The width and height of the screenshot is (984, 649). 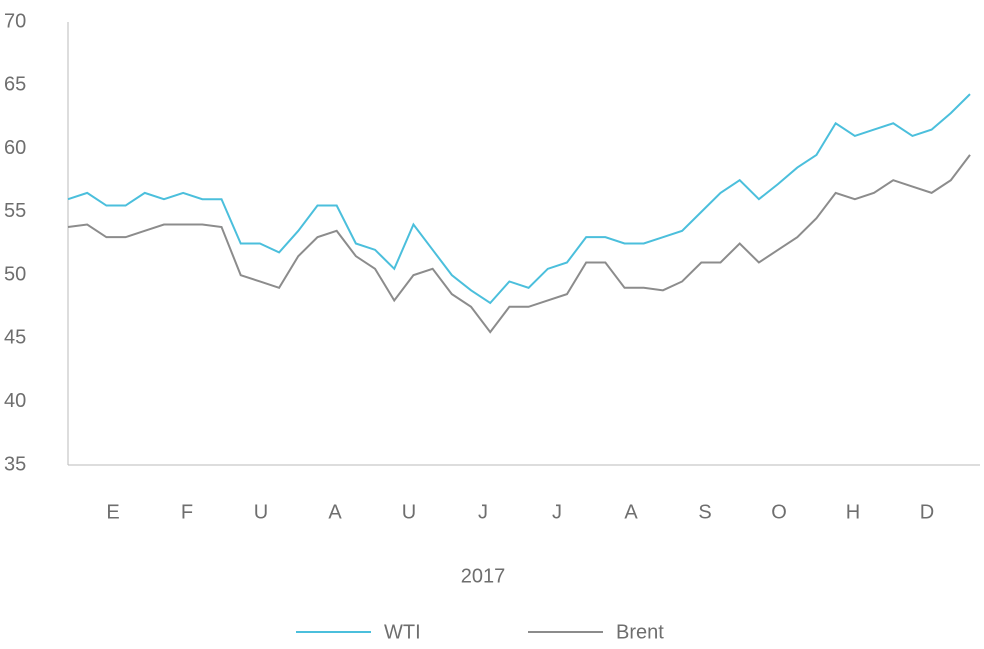 I want to click on y-tick-label: 55, so click(x=15, y=211).